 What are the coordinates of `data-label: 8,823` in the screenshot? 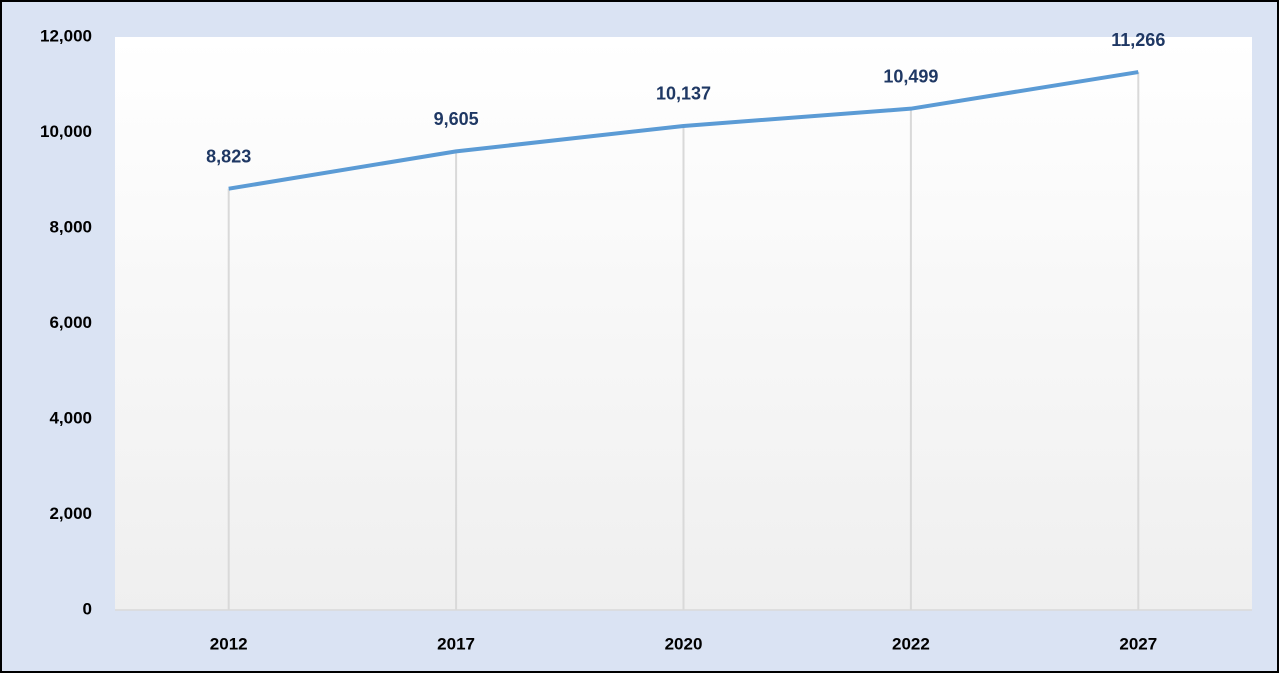 It's located at (228, 156).